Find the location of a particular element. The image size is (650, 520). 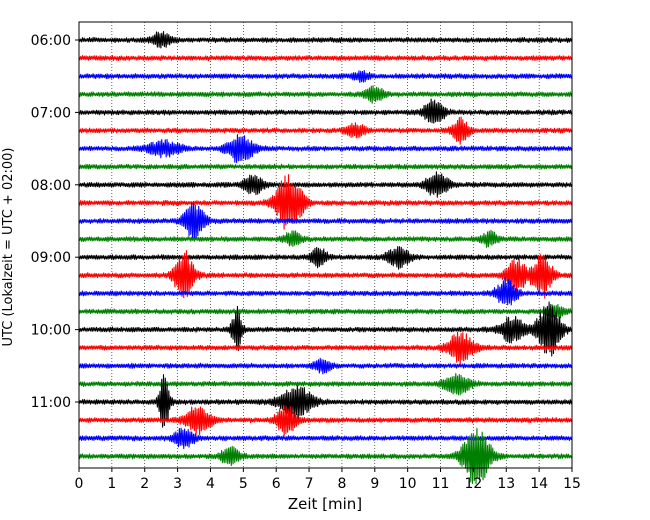

y-axis-ticks: 06:00 07:00 08:00 09:00 10:00 11:00 is located at coordinates (55, 222).